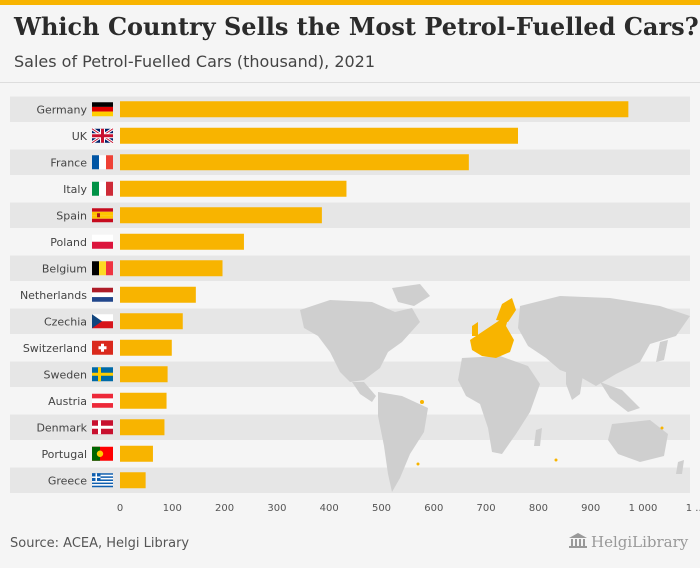 The height and width of the screenshot is (568, 700). What do you see at coordinates (64, 268) in the screenshot?
I see `category-label: Belgium` at bounding box center [64, 268].